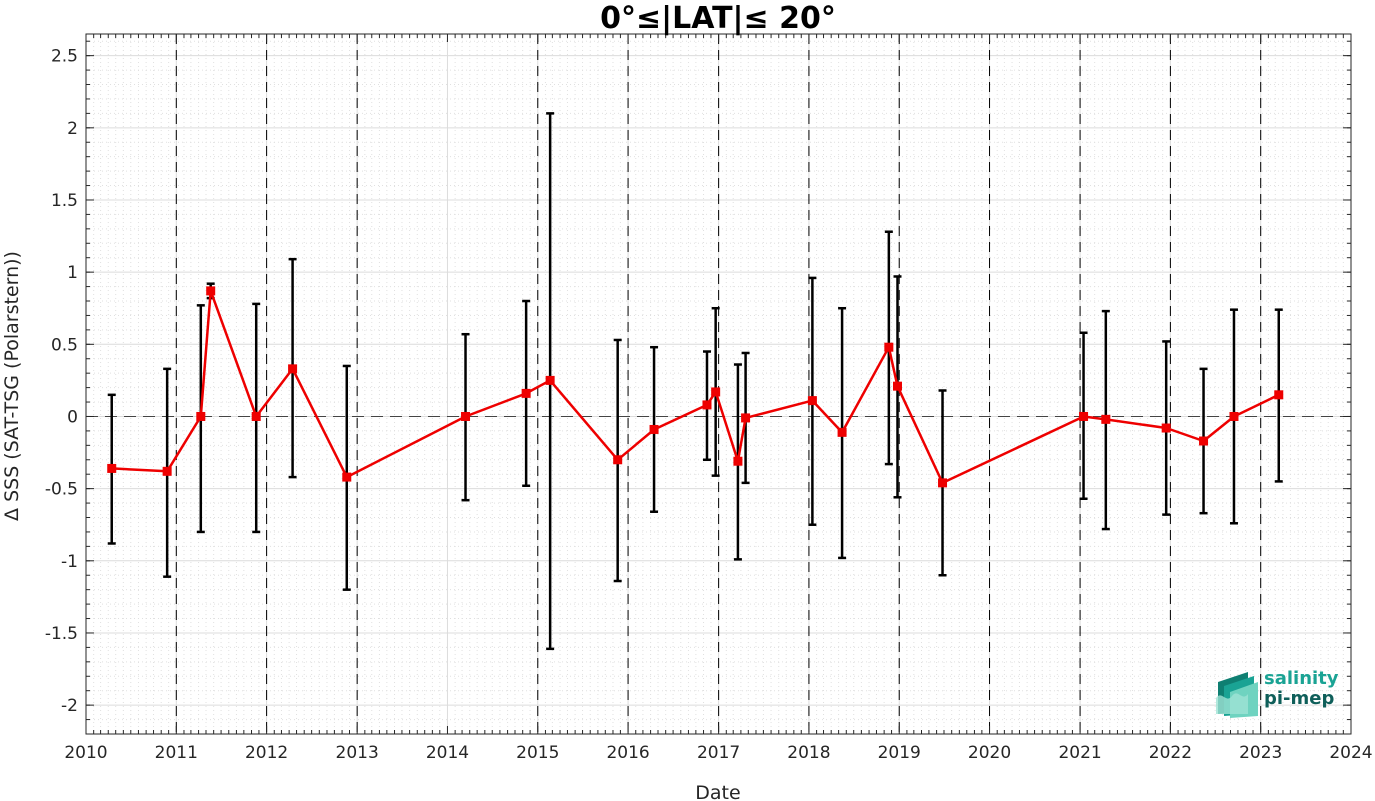  What do you see at coordinates (899, 753) in the screenshot?
I see `x-tick-label: 2019` at bounding box center [899, 753].